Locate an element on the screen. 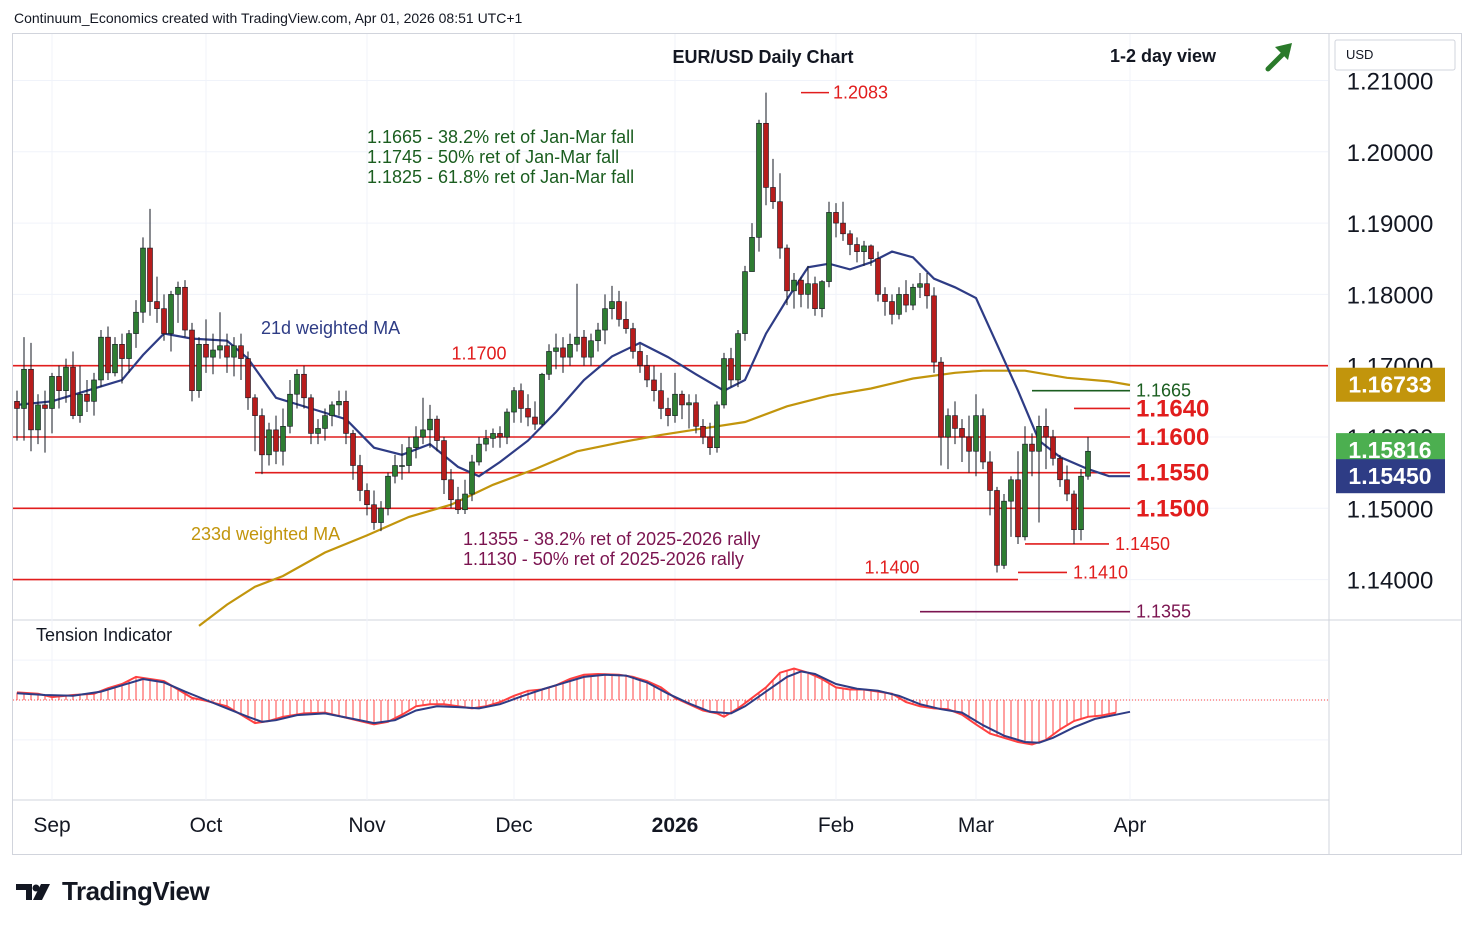 The width and height of the screenshot is (1474, 930). x-tick-label: Feb is located at coordinates (836, 825).